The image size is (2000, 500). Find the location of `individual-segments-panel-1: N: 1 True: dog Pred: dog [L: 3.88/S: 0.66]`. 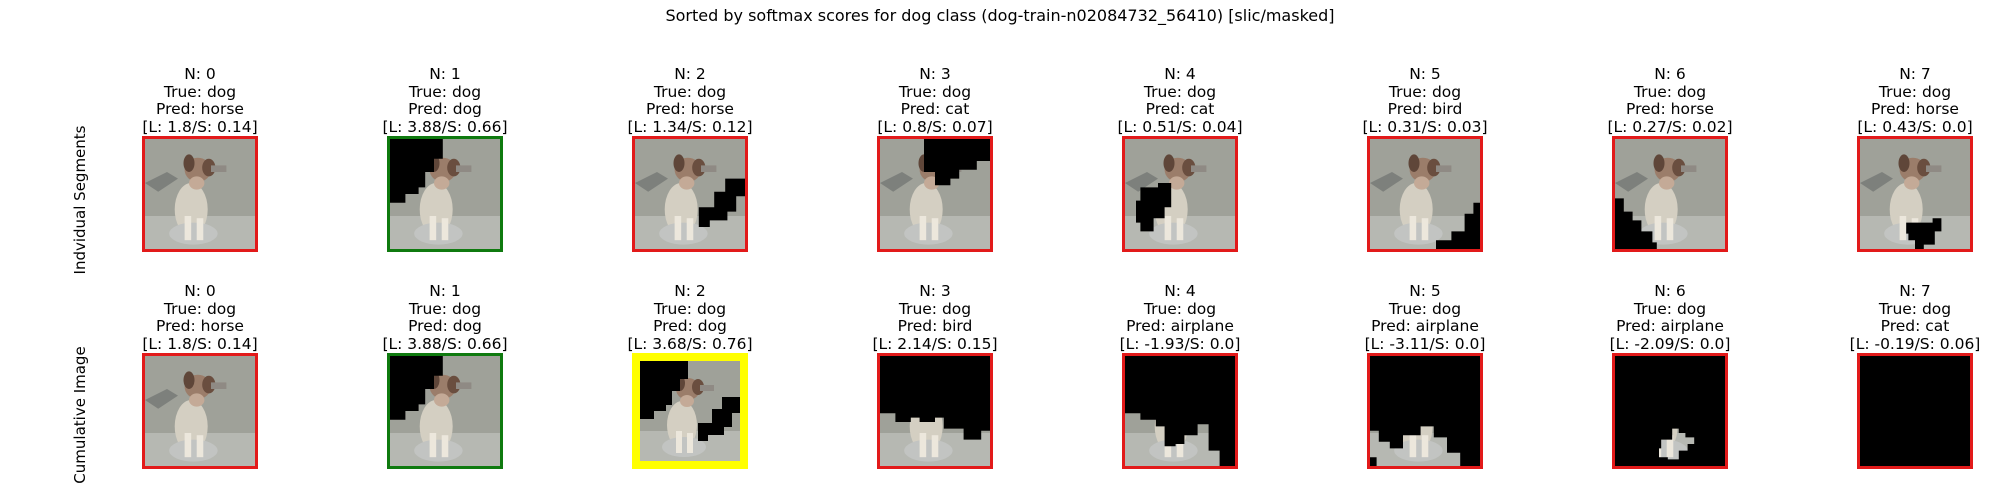

individual-segments-panel-1: N: 1 True: dog Pred: dog [L: 3.88/S: 0.66] is located at coordinates (445, 158).